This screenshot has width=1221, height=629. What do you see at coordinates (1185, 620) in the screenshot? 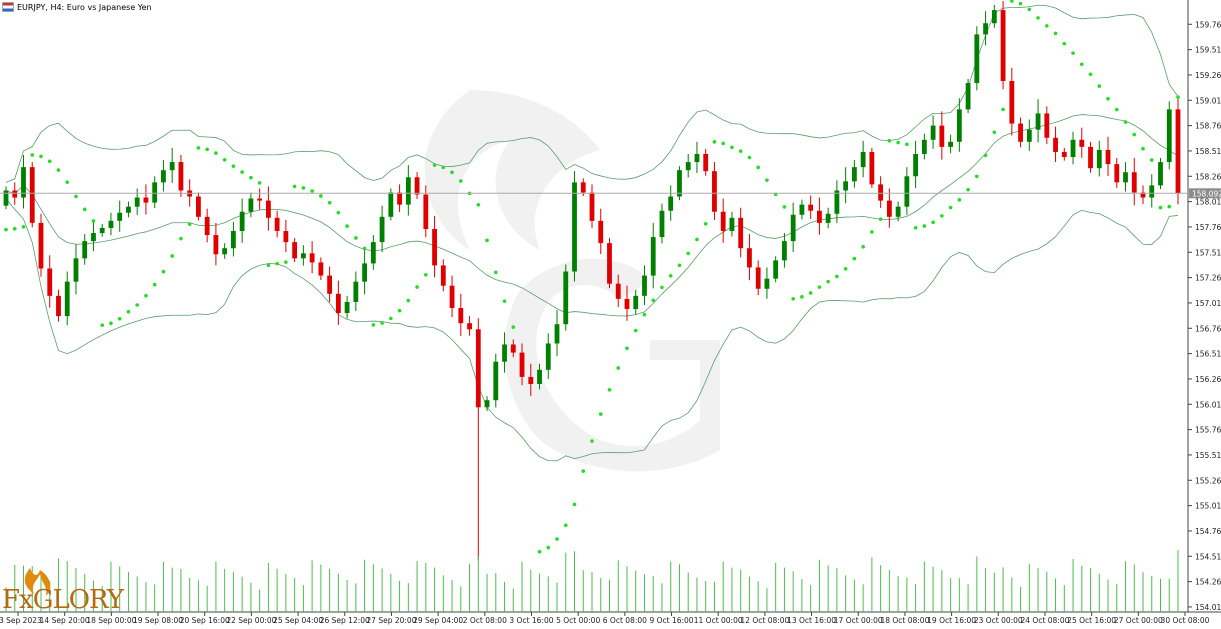
I see `time-tick-label: 30 Oct 08:00` at bounding box center [1185, 620].